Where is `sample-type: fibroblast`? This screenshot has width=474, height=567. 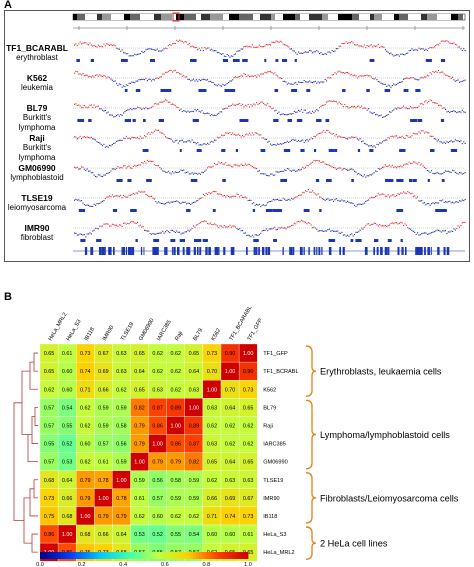
sample-type: fibroblast is located at coordinates (37, 237).